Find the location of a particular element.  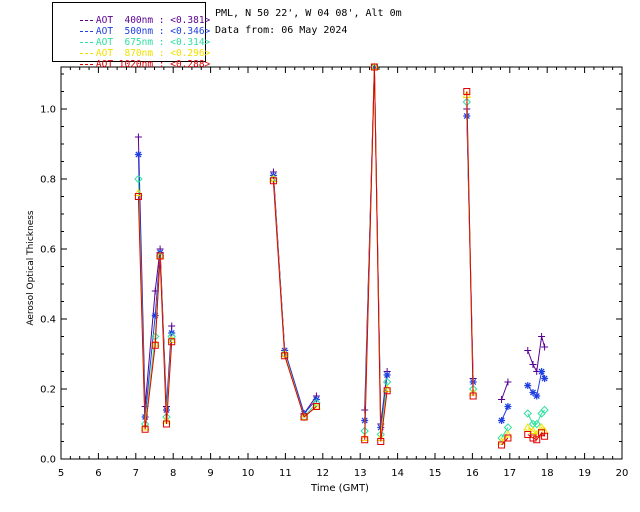

y-tick-label: 0.4 is located at coordinates (48, 320).